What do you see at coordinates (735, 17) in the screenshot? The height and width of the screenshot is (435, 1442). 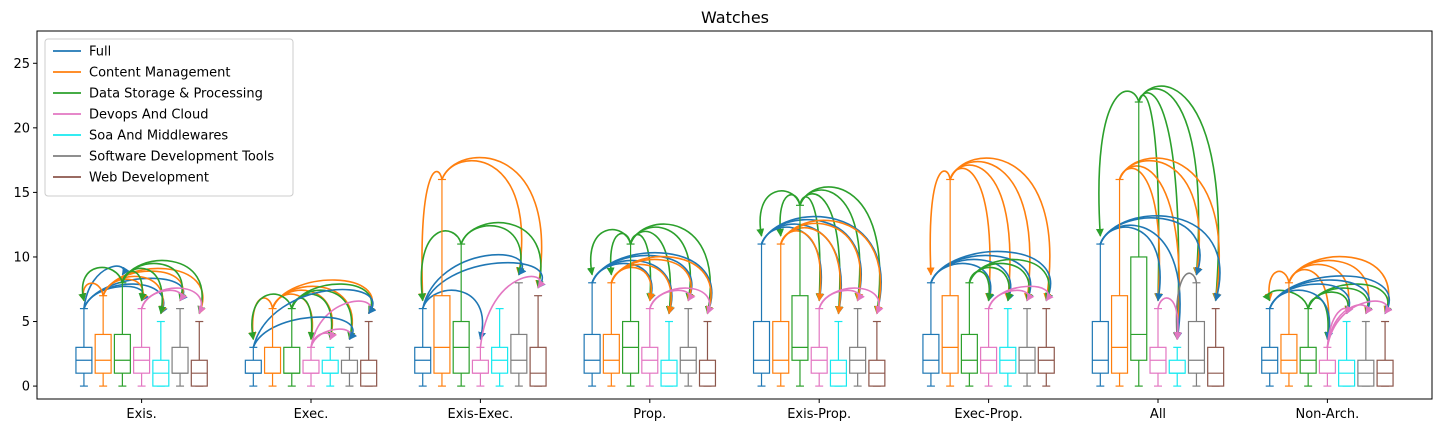 I see `chart-title: Watches` at bounding box center [735, 17].